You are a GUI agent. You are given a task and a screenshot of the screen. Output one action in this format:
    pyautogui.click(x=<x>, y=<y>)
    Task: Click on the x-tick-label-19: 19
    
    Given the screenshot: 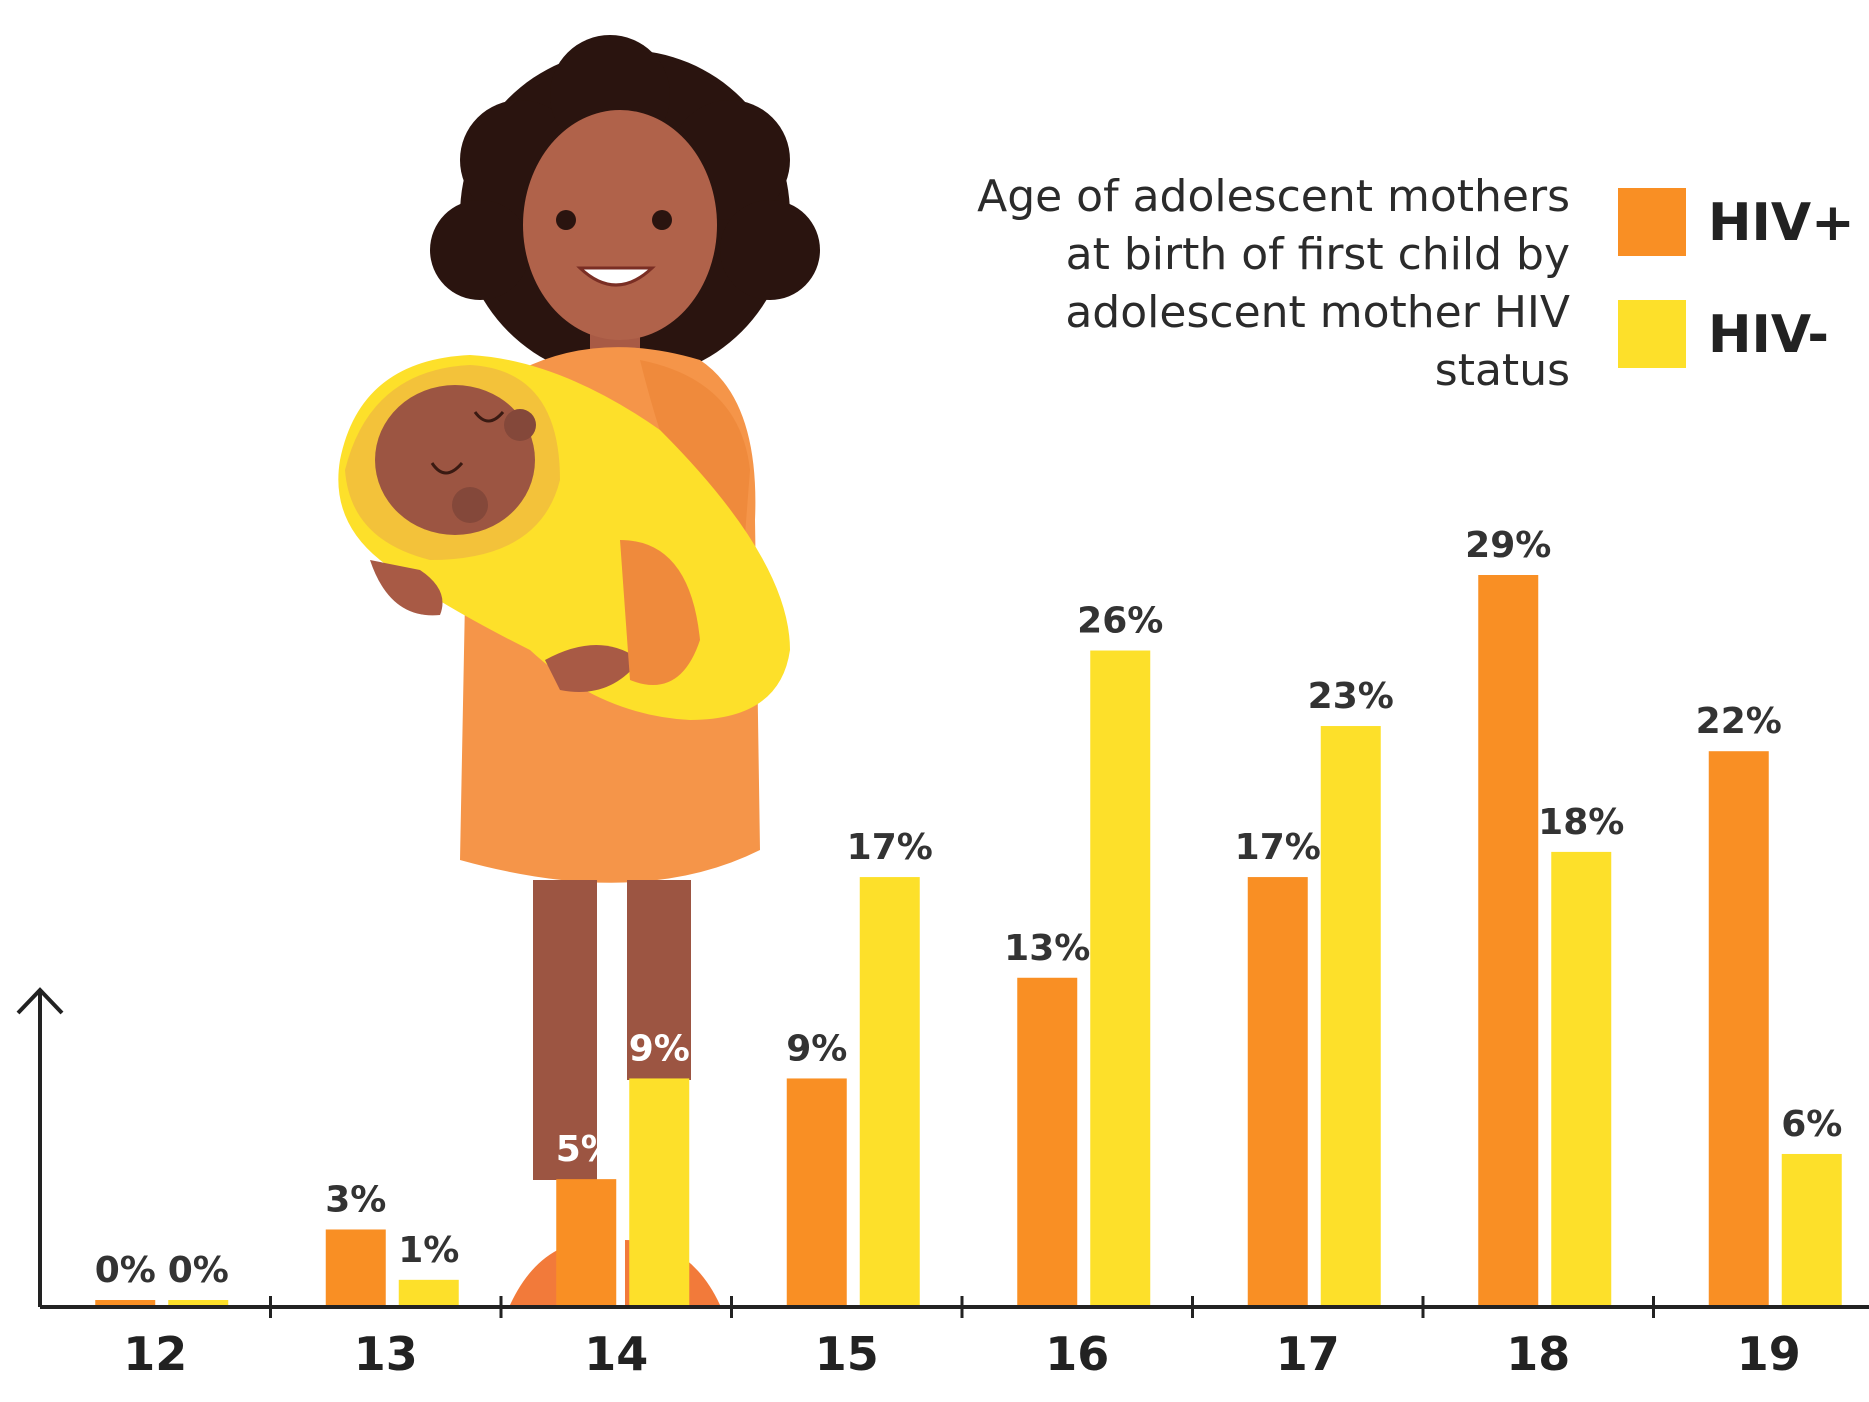 What is the action you would take?
    pyautogui.click(x=1769, y=1354)
    